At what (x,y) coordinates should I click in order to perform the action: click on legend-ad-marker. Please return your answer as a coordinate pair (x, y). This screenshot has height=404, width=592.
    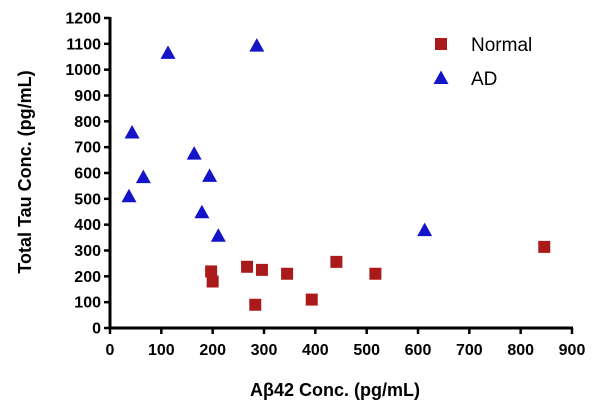
    Looking at the image, I should click on (441, 77).